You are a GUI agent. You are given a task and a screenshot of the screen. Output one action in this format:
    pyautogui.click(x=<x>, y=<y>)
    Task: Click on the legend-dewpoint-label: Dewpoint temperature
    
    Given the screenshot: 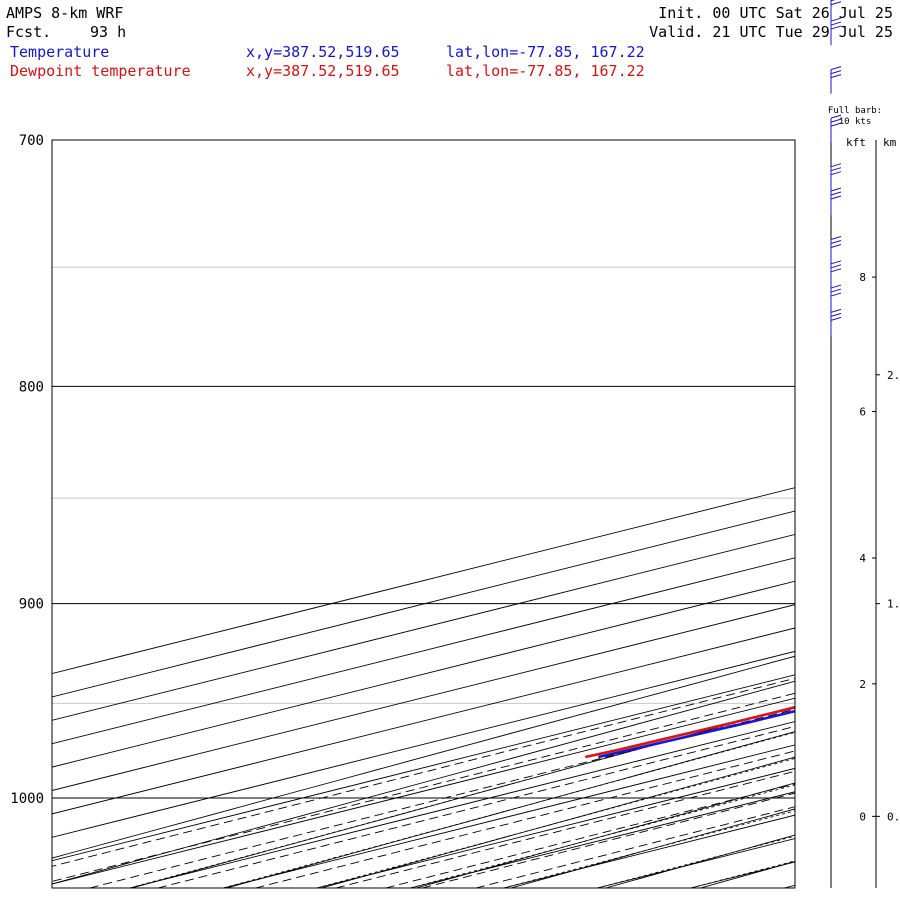 What is the action you would take?
    pyautogui.click(x=100, y=71)
    